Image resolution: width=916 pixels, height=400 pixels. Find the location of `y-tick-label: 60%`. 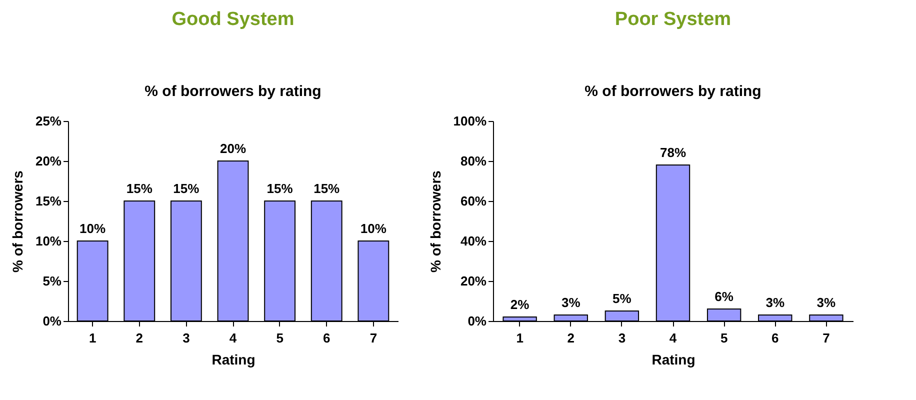

y-tick-label: 60% is located at coordinates (473, 201).